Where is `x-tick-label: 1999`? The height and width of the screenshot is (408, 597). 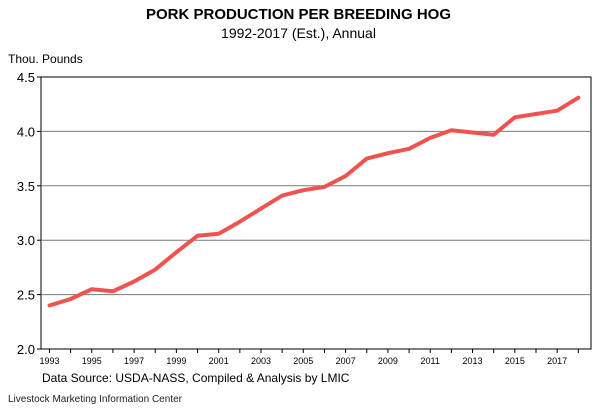 x-tick-label: 1999 is located at coordinates (176, 361).